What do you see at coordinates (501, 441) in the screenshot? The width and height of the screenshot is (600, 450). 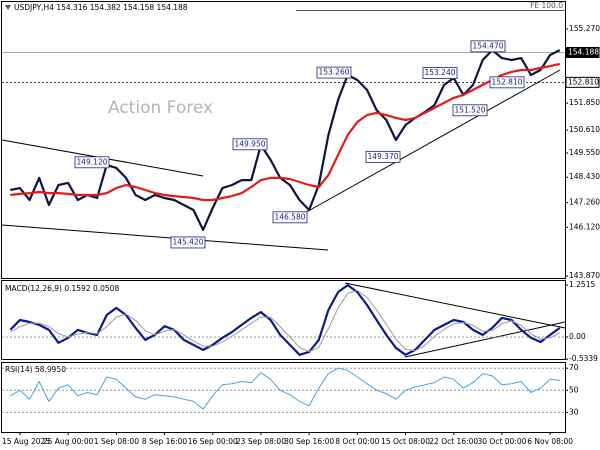 I see `x-tick-label: 30 Oct 00:00` at bounding box center [501, 441].